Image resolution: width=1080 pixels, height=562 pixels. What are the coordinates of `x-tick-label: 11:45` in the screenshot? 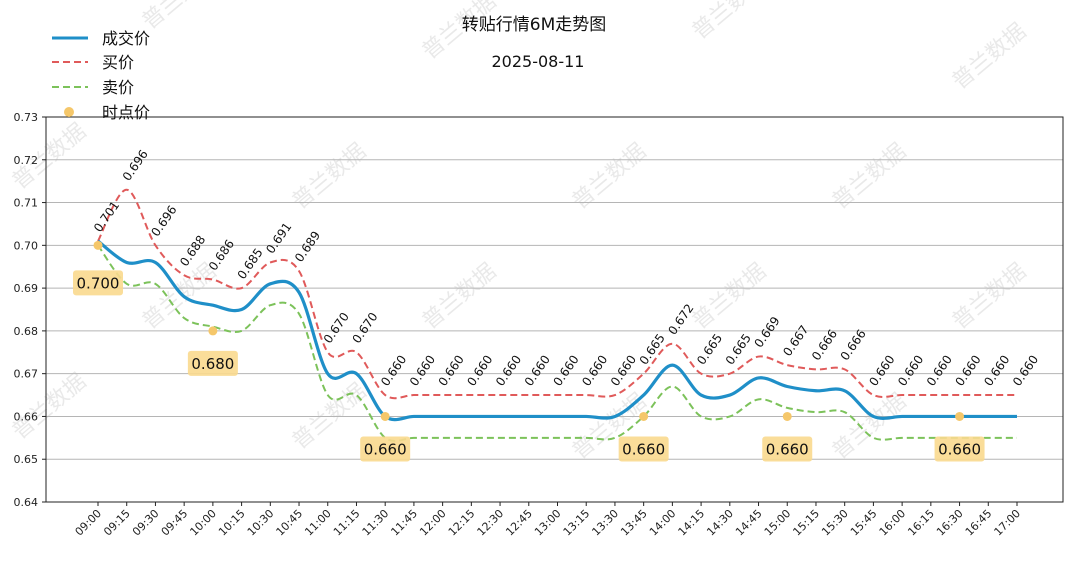 It's located at (404, 523).